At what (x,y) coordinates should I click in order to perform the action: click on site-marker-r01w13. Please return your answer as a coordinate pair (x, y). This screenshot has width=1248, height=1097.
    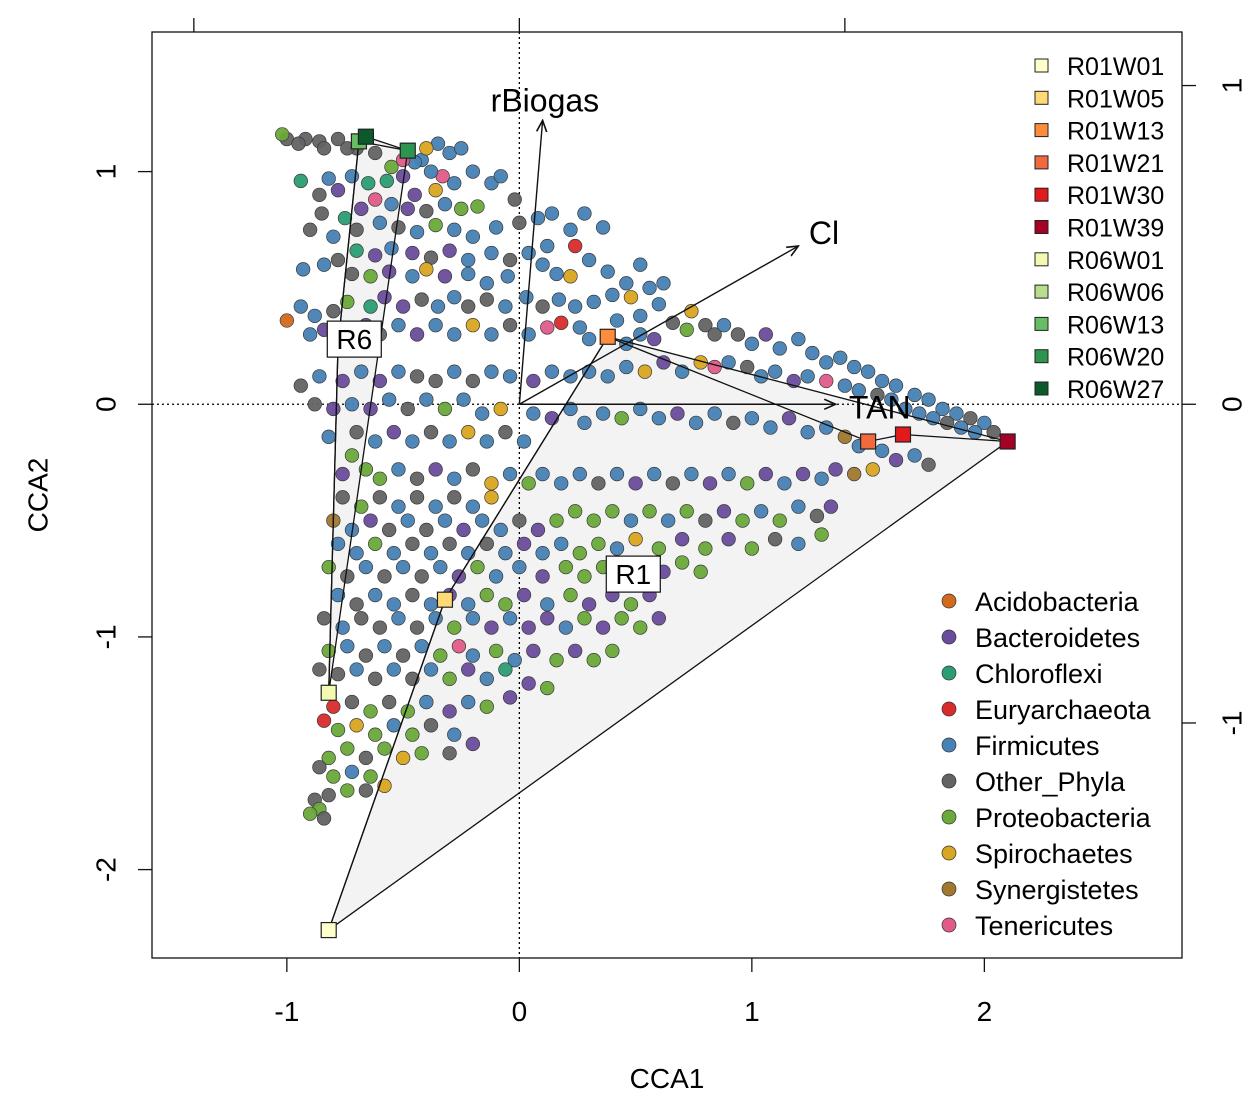
    Looking at the image, I should click on (607, 336).